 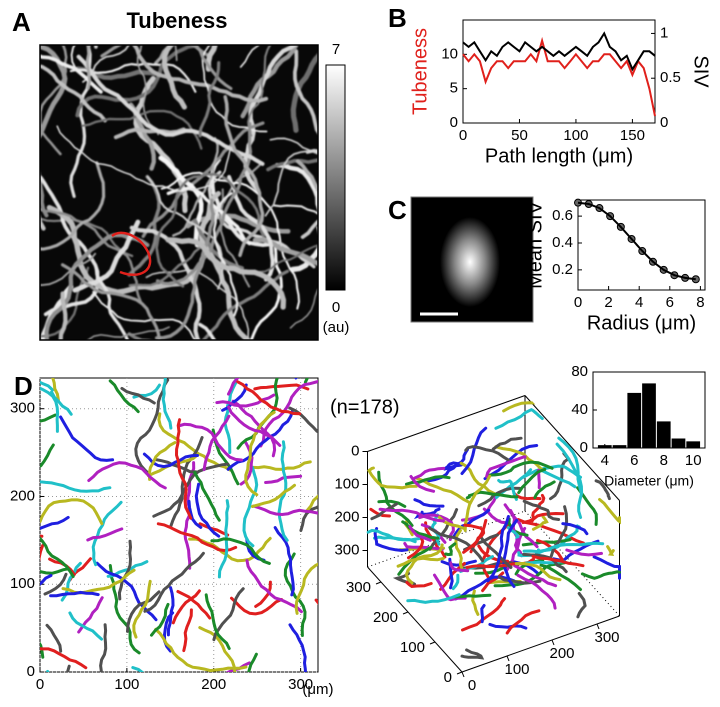 What do you see at coordinates (22, 495) in the screenshot?
I see `y-tick-label: 200` at bounding box center [22, 495].